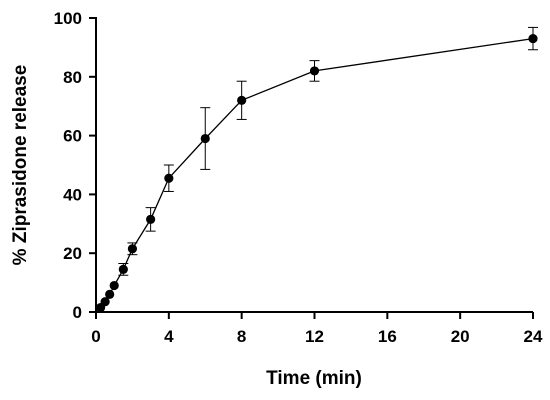  I want to click on y-tick-label: 60, so click(72, 136).